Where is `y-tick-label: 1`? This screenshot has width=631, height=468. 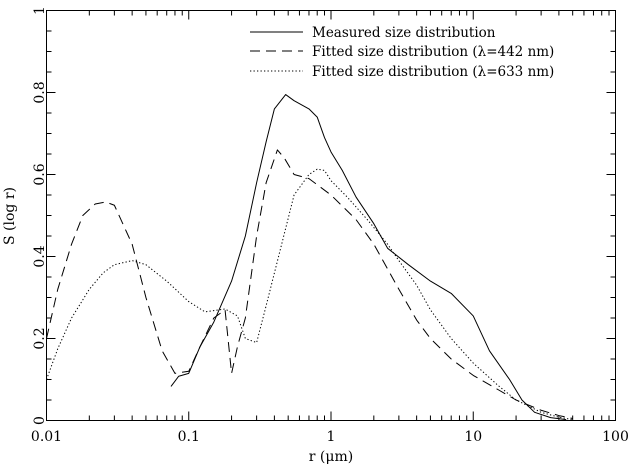 y-tick-label: 1 is located at coordinates (40, 10).